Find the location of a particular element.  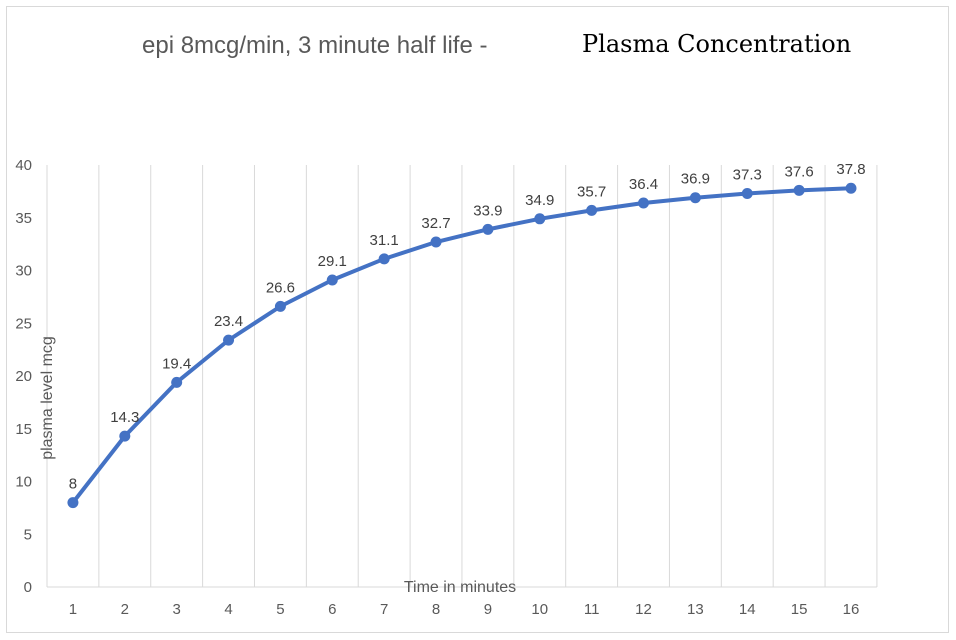

x-tick-label: 16 is located at coordinates (851, 609).